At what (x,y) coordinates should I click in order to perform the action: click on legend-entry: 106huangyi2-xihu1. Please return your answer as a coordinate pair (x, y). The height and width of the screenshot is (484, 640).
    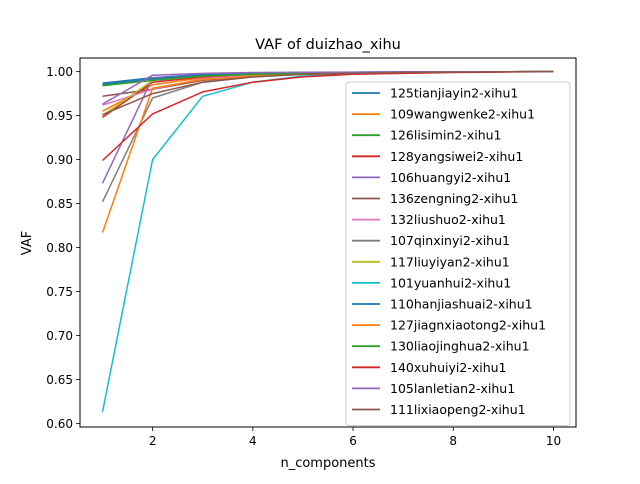
    Looking at the image, I should click on (450, 177).